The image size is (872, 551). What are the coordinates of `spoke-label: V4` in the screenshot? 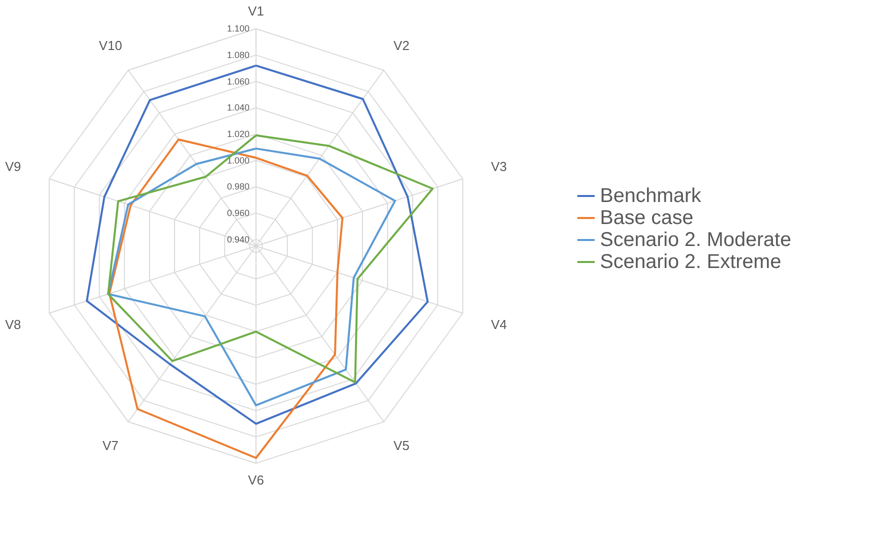 It's located at (499, 324).